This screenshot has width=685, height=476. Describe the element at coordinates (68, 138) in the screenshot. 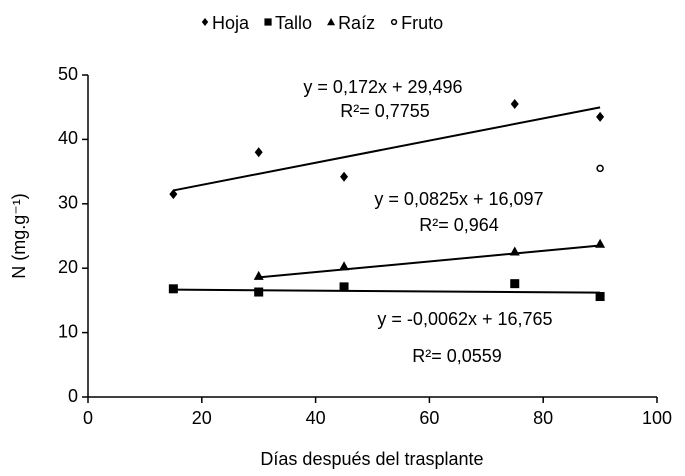

I see `y-tick-label: 40` at that location.